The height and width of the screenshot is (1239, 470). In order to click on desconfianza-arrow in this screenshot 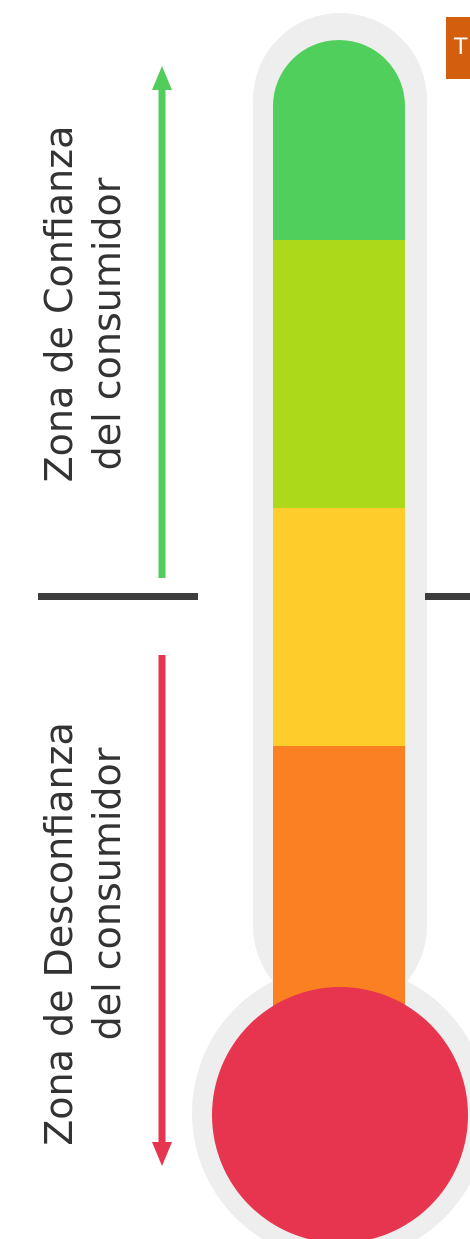, I will do `click(162, 910)`.